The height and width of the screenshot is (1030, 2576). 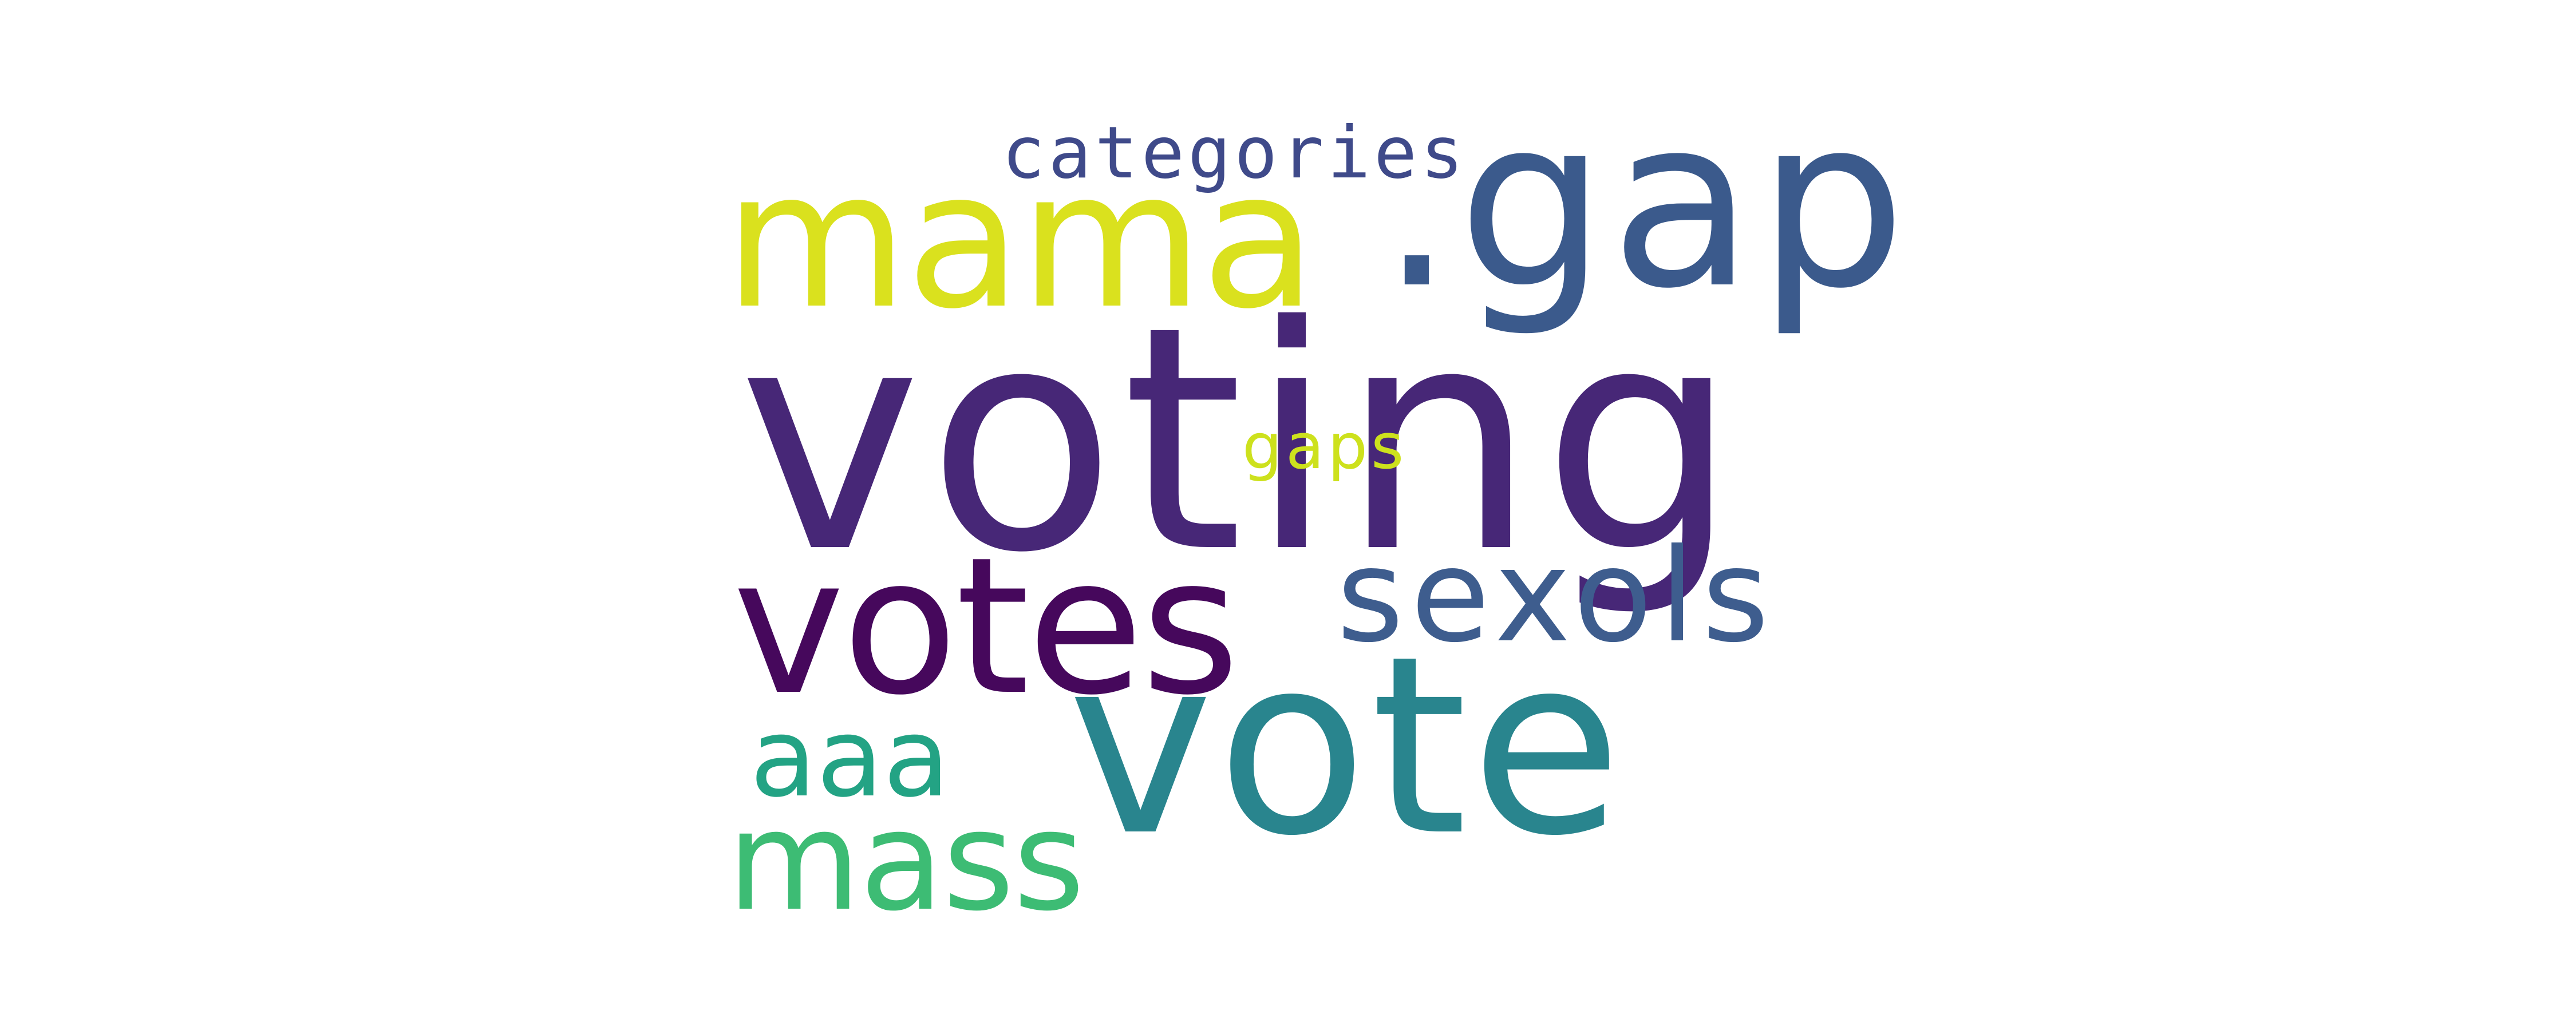 What do you see at coordinates (1556, 596) in the screenshot?
I see `word-sexols: sexols` at bounding box center [1556, 596].